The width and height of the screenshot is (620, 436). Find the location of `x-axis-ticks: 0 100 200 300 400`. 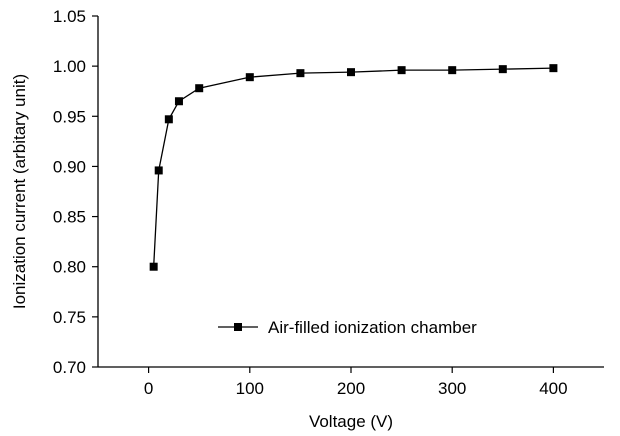

x-axis-ticks: 0 100 200 300 400 is located at coordinates (356, 382).